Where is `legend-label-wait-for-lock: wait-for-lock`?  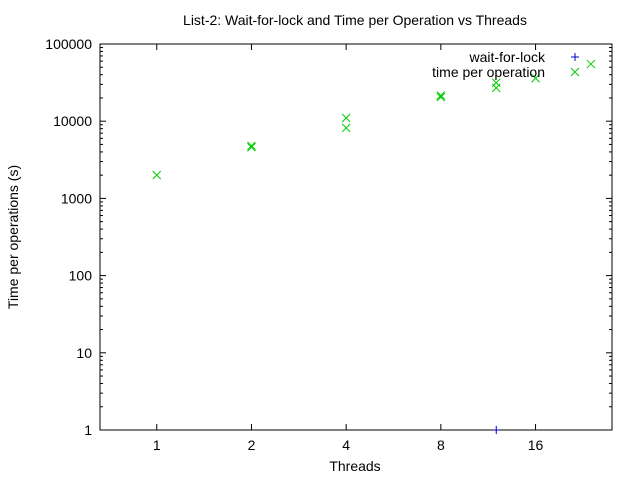 legend-label-wait-for-lock: wait-for-lock is located at coordinates (507, 57).